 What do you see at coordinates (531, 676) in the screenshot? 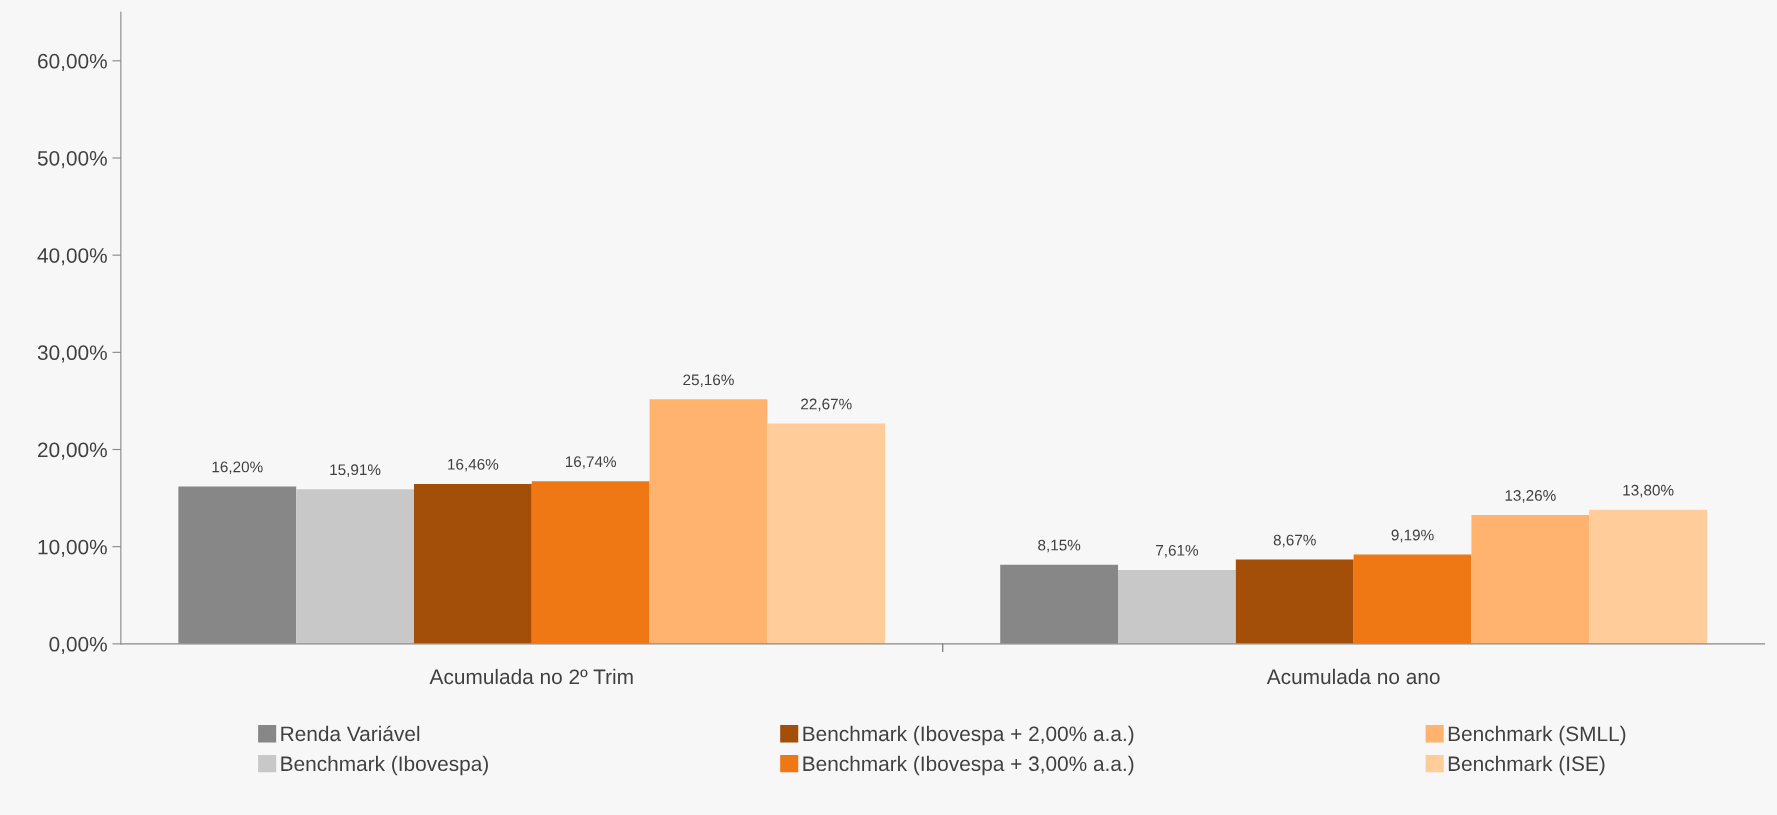
I see `x-tick-label: Acumulada no 2º Trim` at bounding box center [531, 676].